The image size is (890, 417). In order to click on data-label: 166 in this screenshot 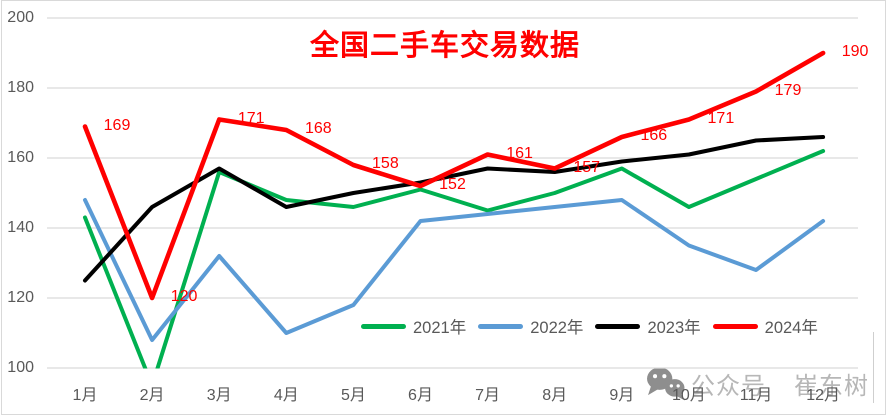, I will do `click(654, 135)`.